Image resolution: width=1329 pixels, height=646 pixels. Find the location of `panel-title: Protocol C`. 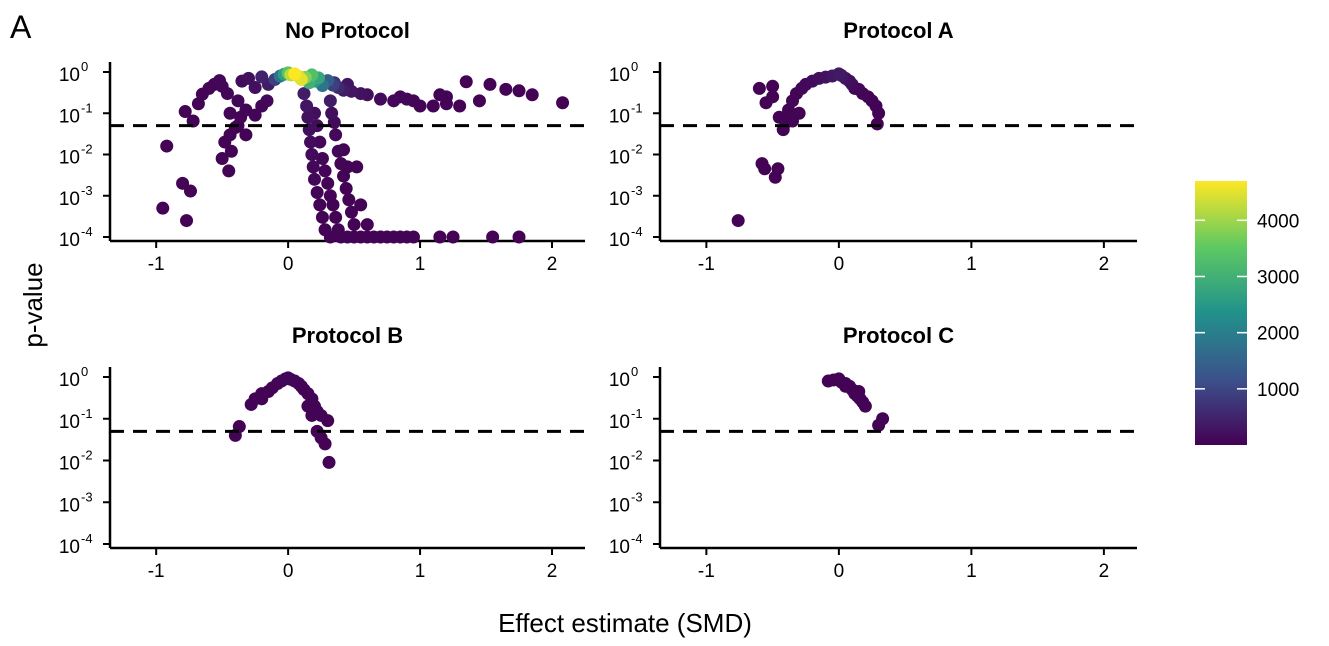

panel-title: Protocol C is located at coordinates (898, 335).